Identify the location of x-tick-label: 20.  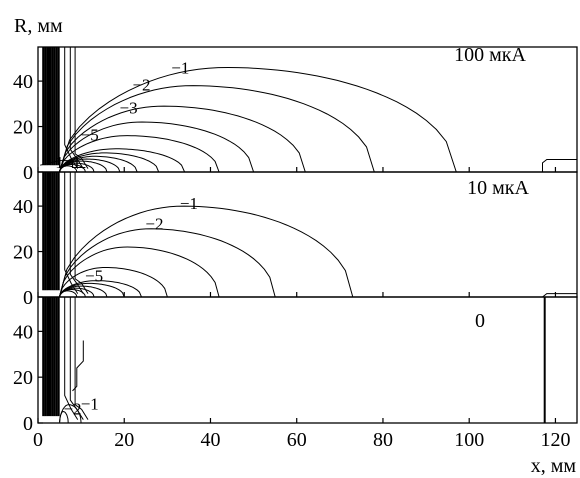
(124, 440).